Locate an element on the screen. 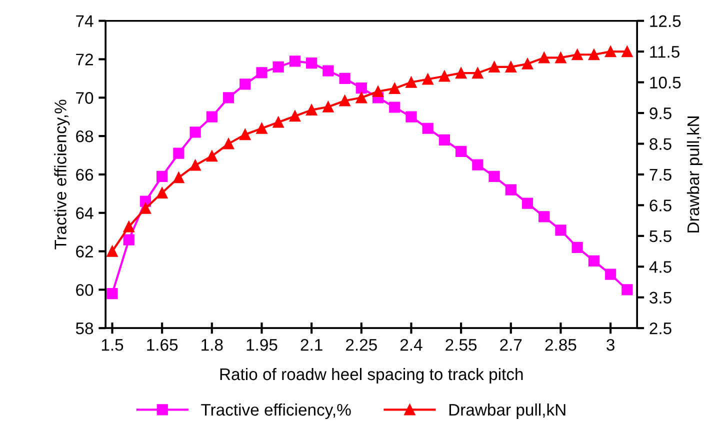 This screenshot has height=434, width=704. y-tick-label: 60 is located at coordinates (85, 290).